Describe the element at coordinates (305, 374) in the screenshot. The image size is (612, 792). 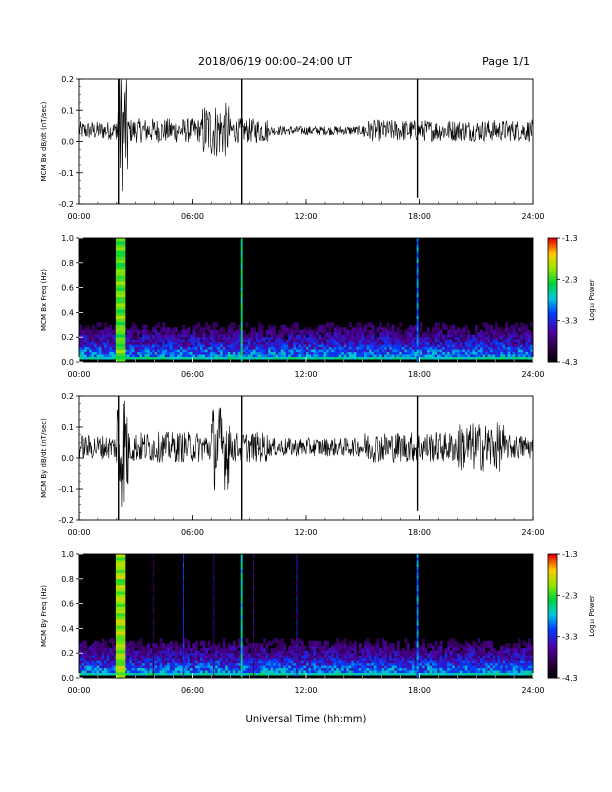
I see `x-tick-label: 12:00` at that location.